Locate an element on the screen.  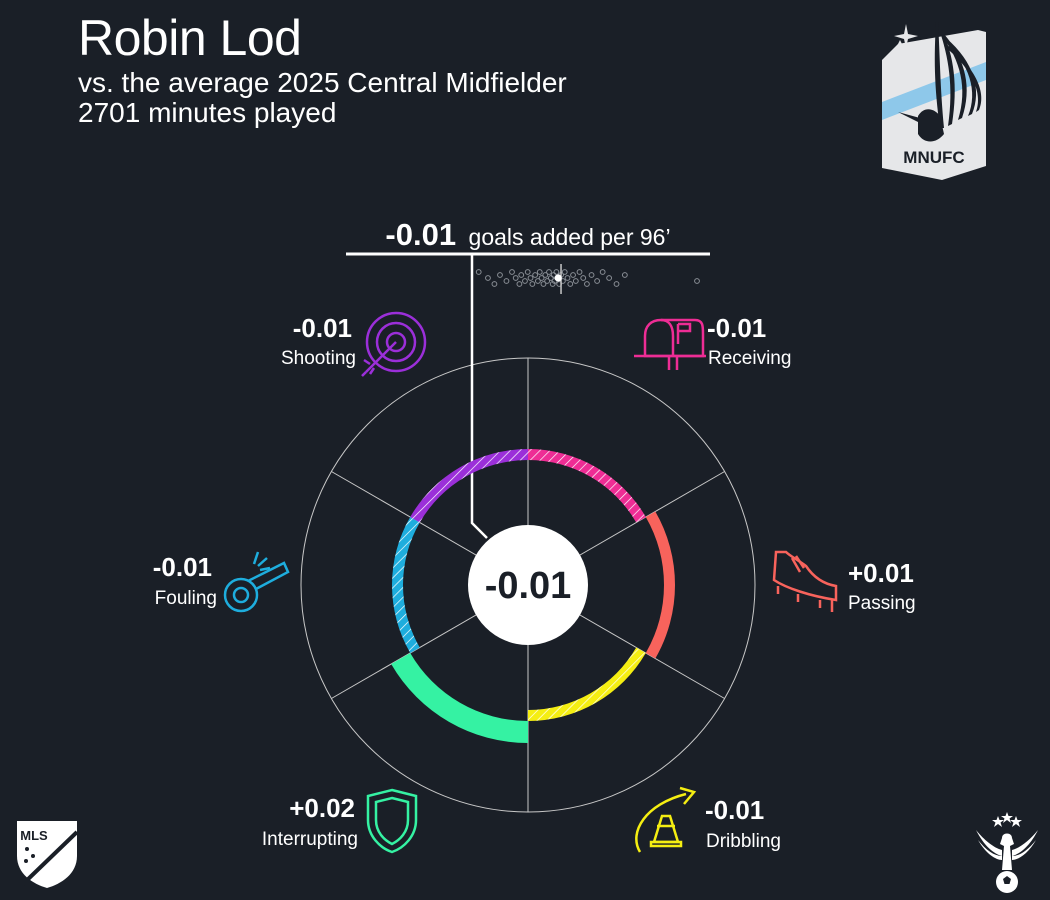
interrupting-value: +0.02 is located at coordinates (322, 808).